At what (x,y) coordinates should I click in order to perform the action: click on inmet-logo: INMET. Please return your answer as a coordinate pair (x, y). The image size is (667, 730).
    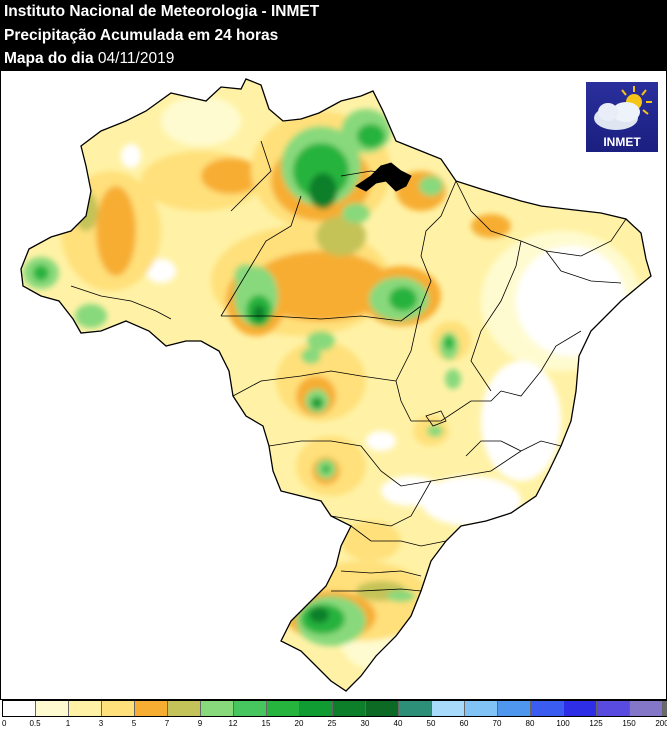
    Looking at the image, I should click on (622, 117).